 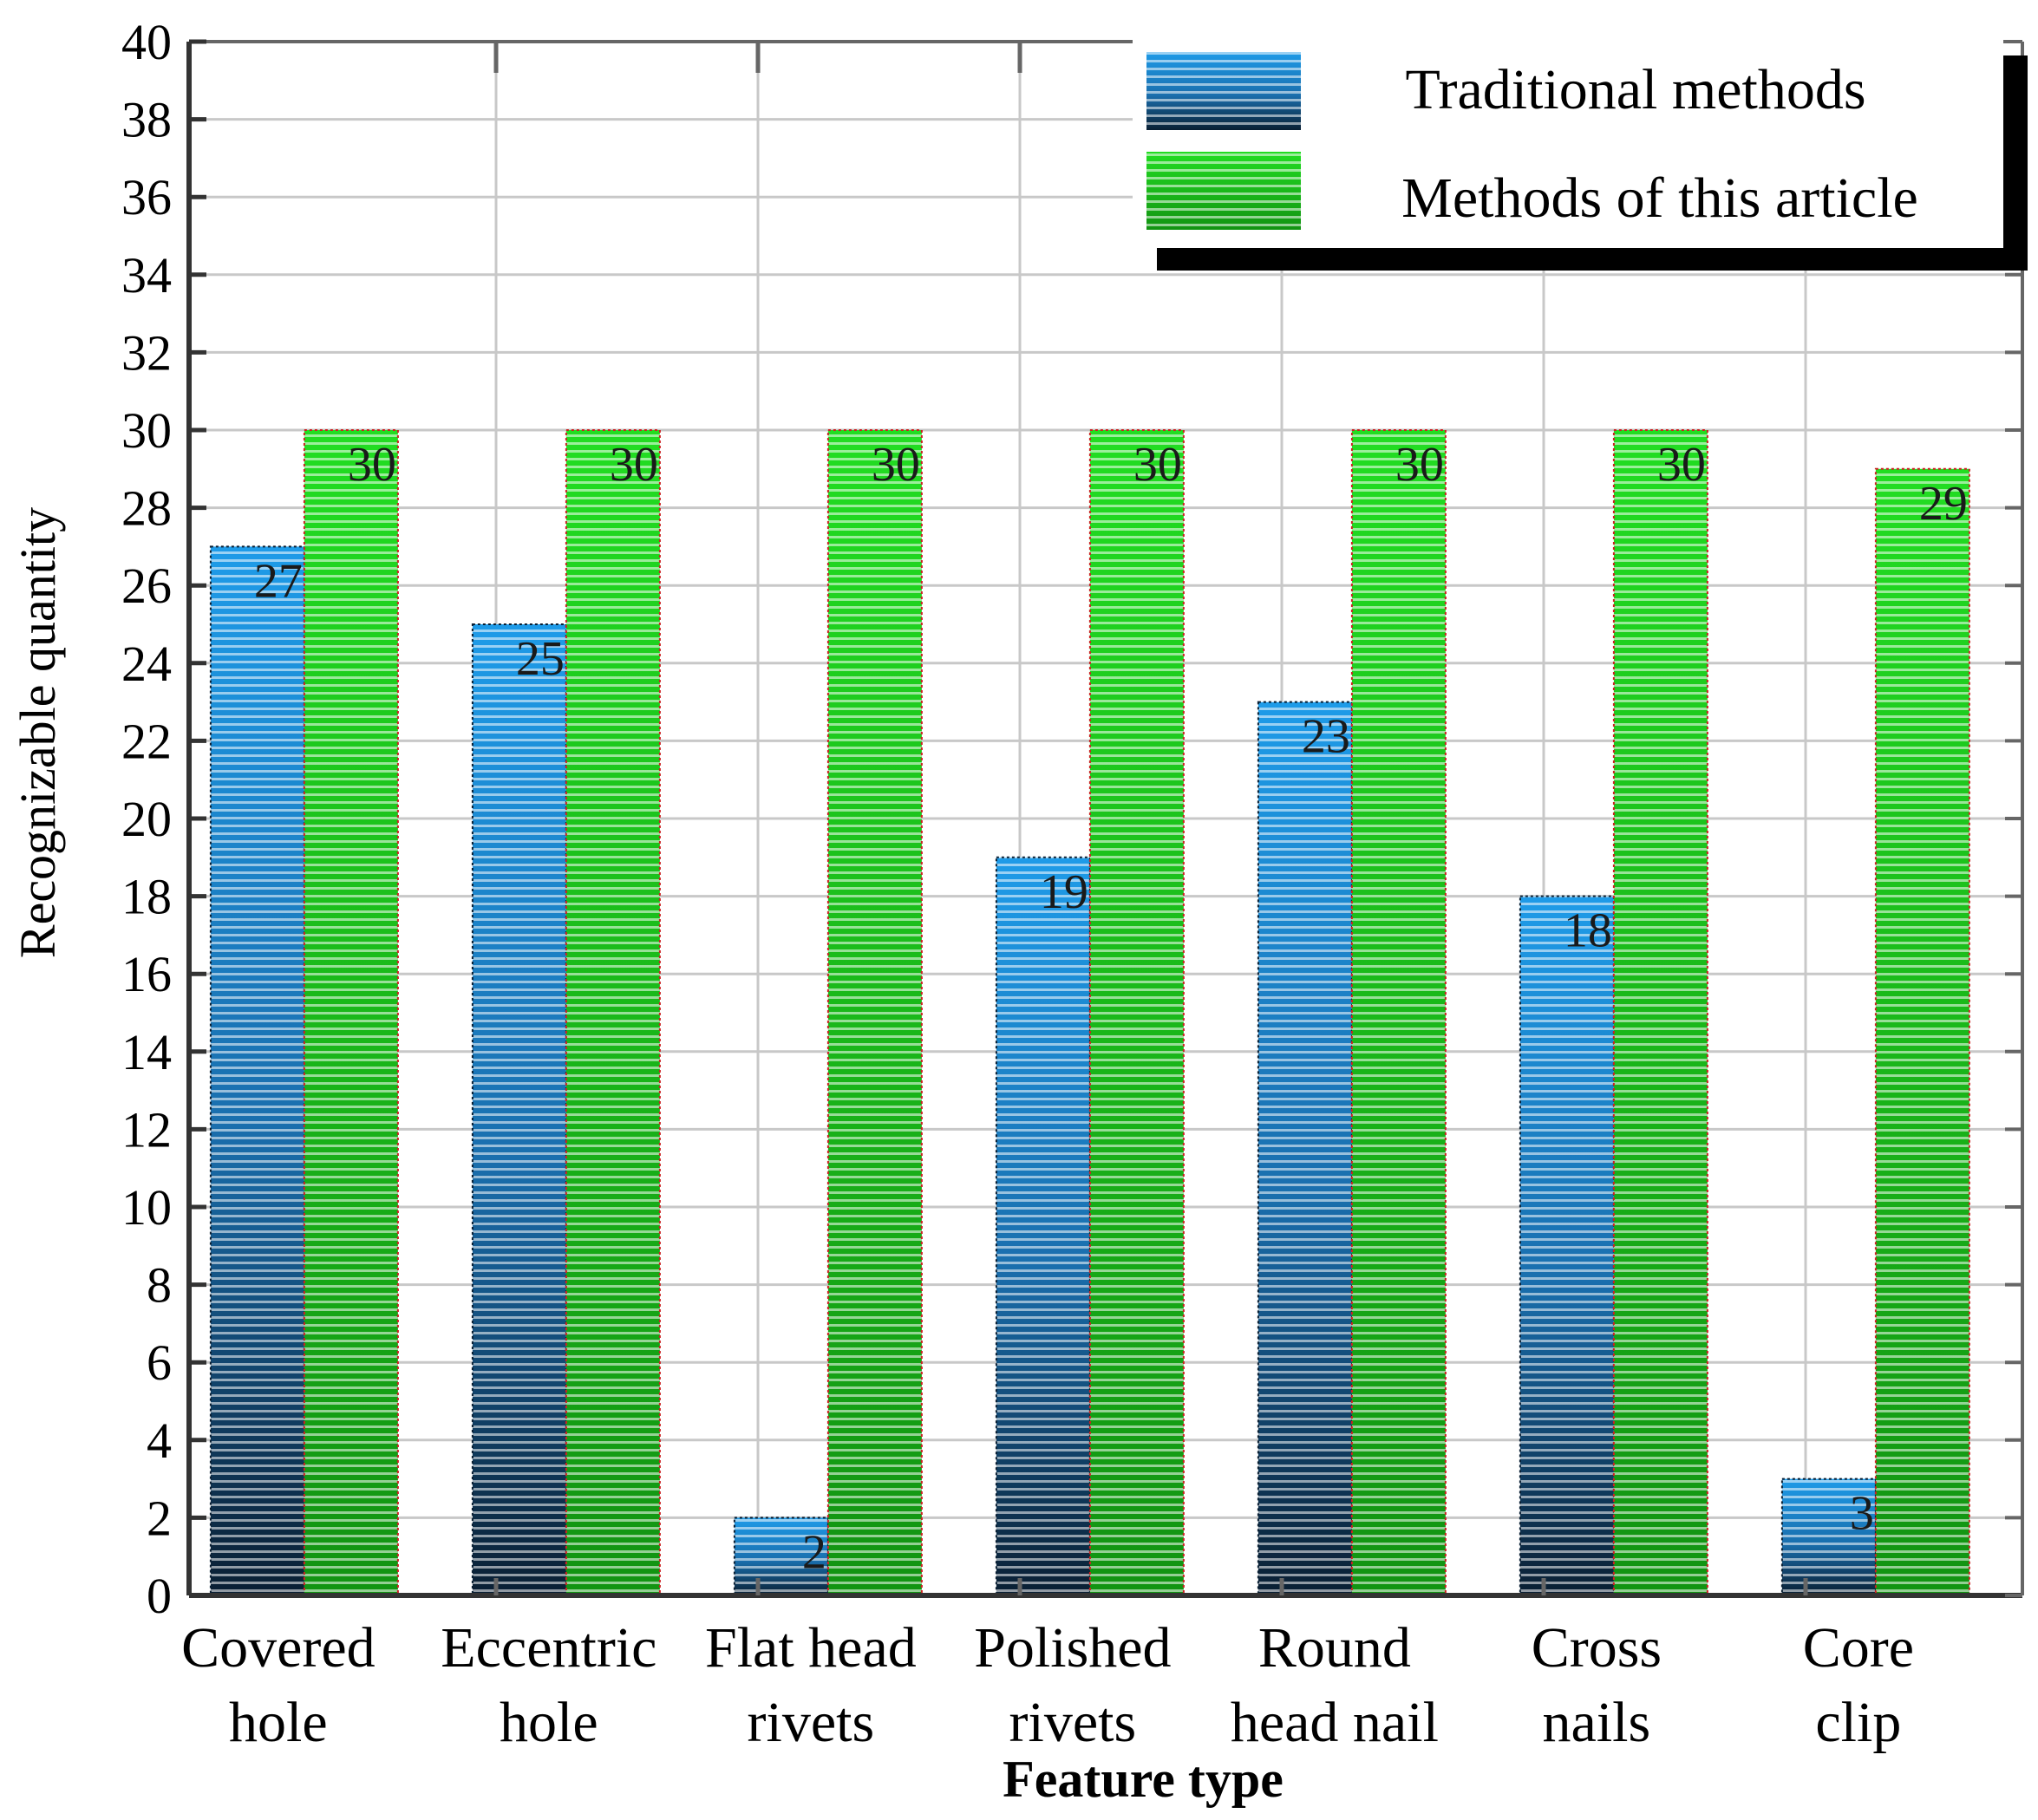 What do you see at coordinates (1326, 737) in the screenshot?
I see `data-label: 23` at bounding box center [1326, 737].